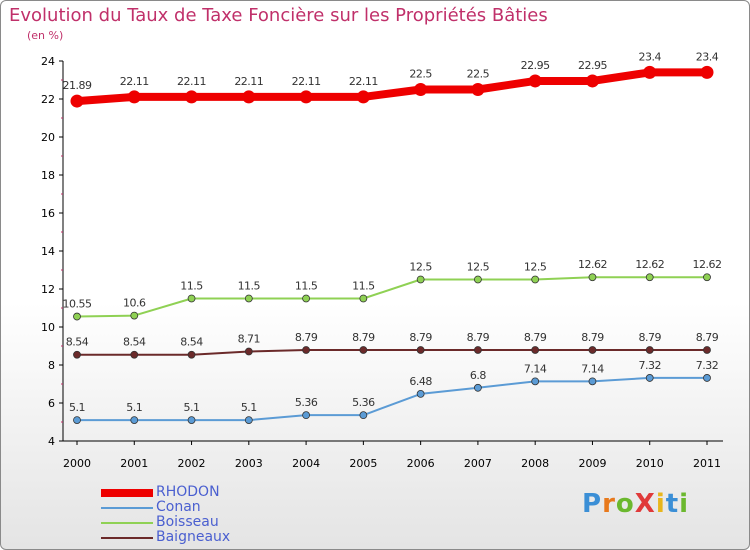 The width and height of the screenshot is (750, 550). What do you see at coordinates (592, 463) in the screenshot?
I see `x-tick-label: 2009` at bounding box center [592, 463].